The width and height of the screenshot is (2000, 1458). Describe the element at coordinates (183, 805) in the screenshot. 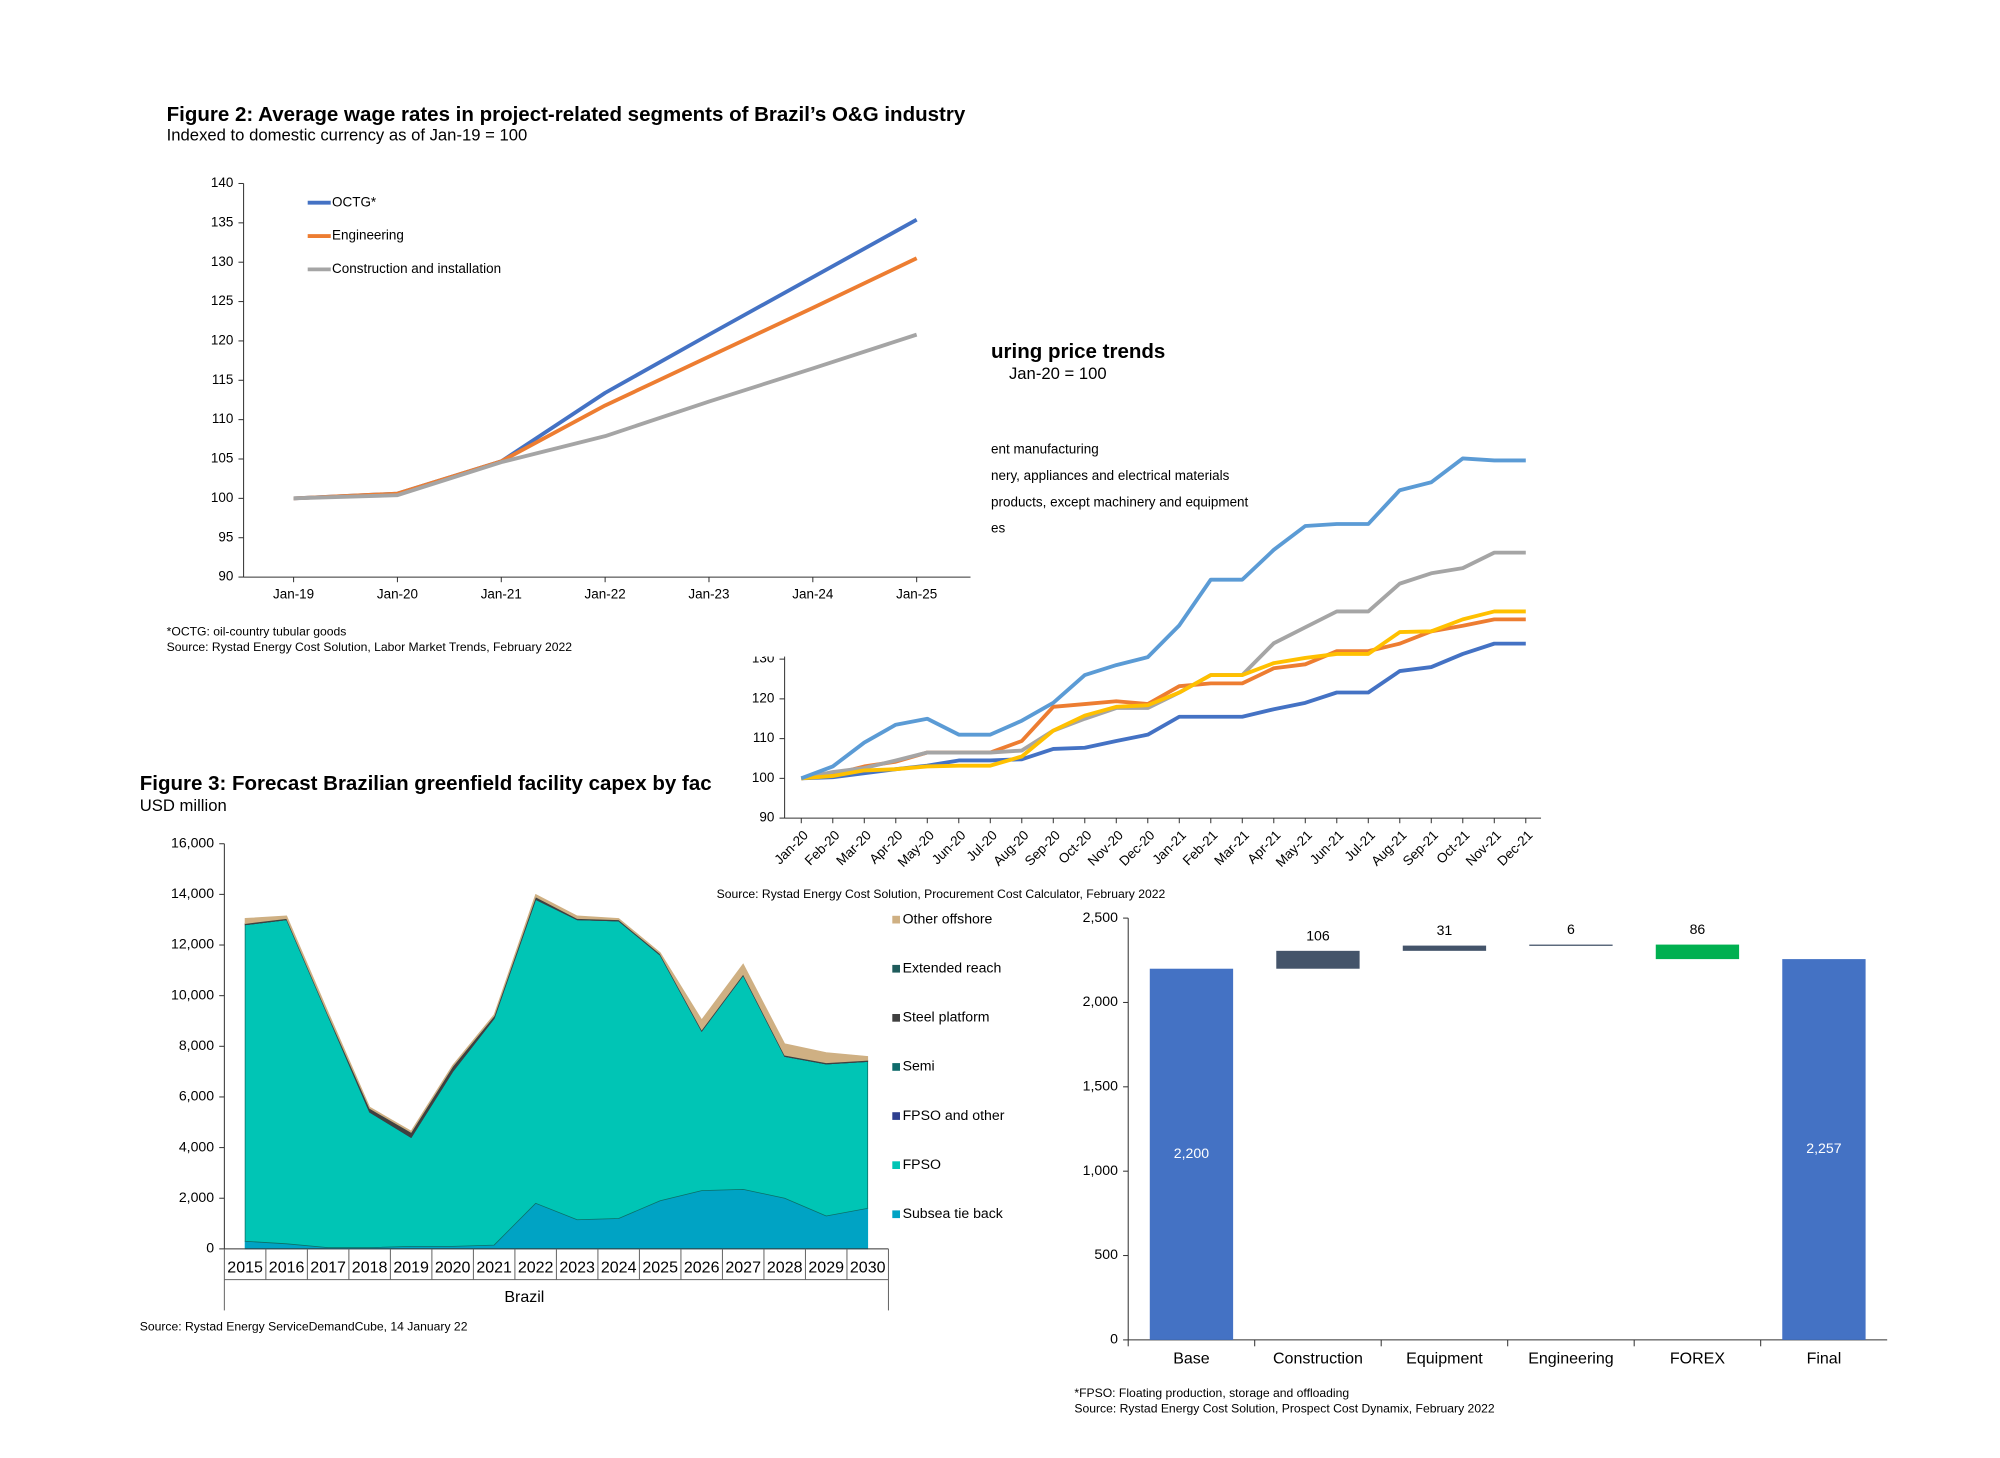

I see `chart-subtitle: USD million` at that location.